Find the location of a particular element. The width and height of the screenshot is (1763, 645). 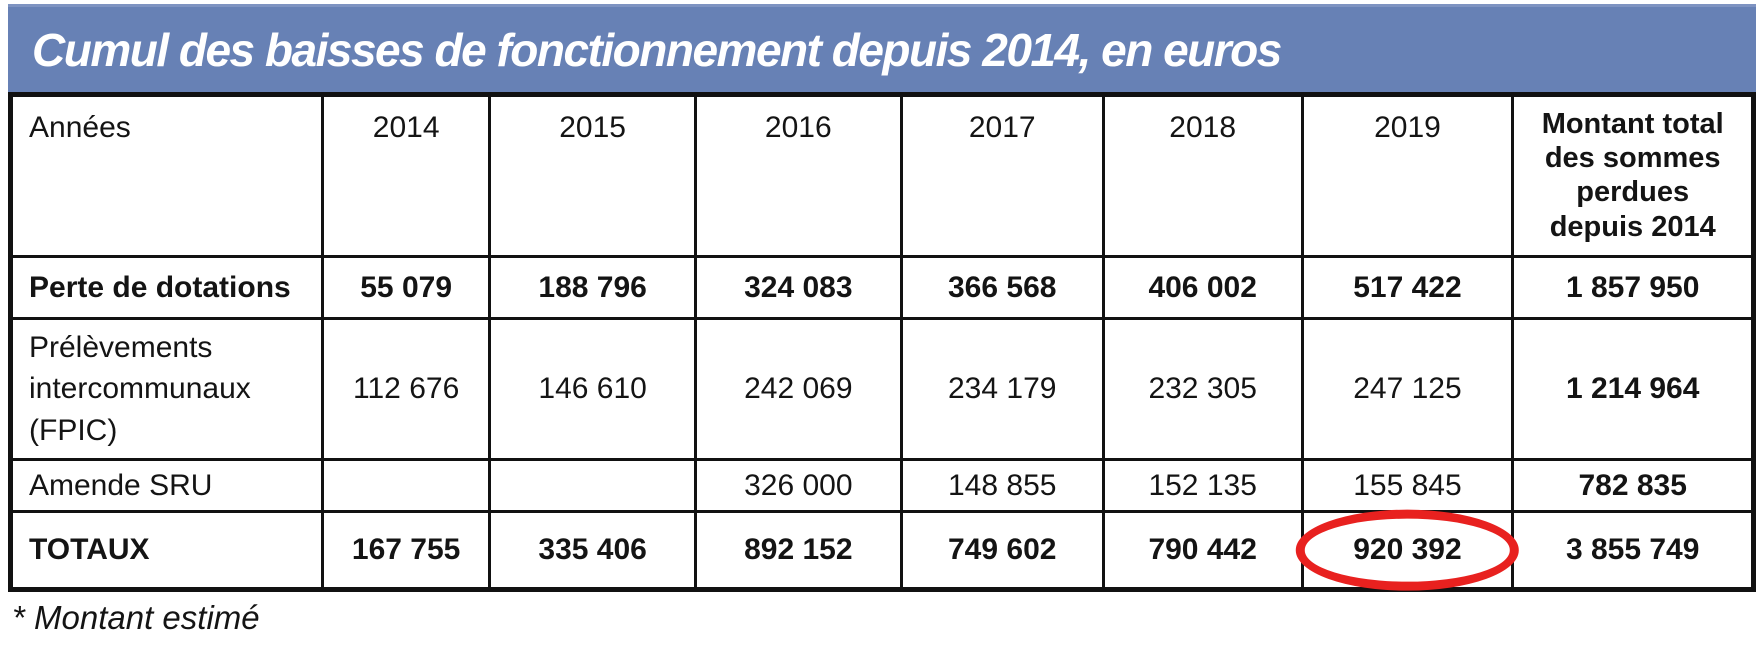

value-cell: 112 676 is located at coordinates (406, 389).